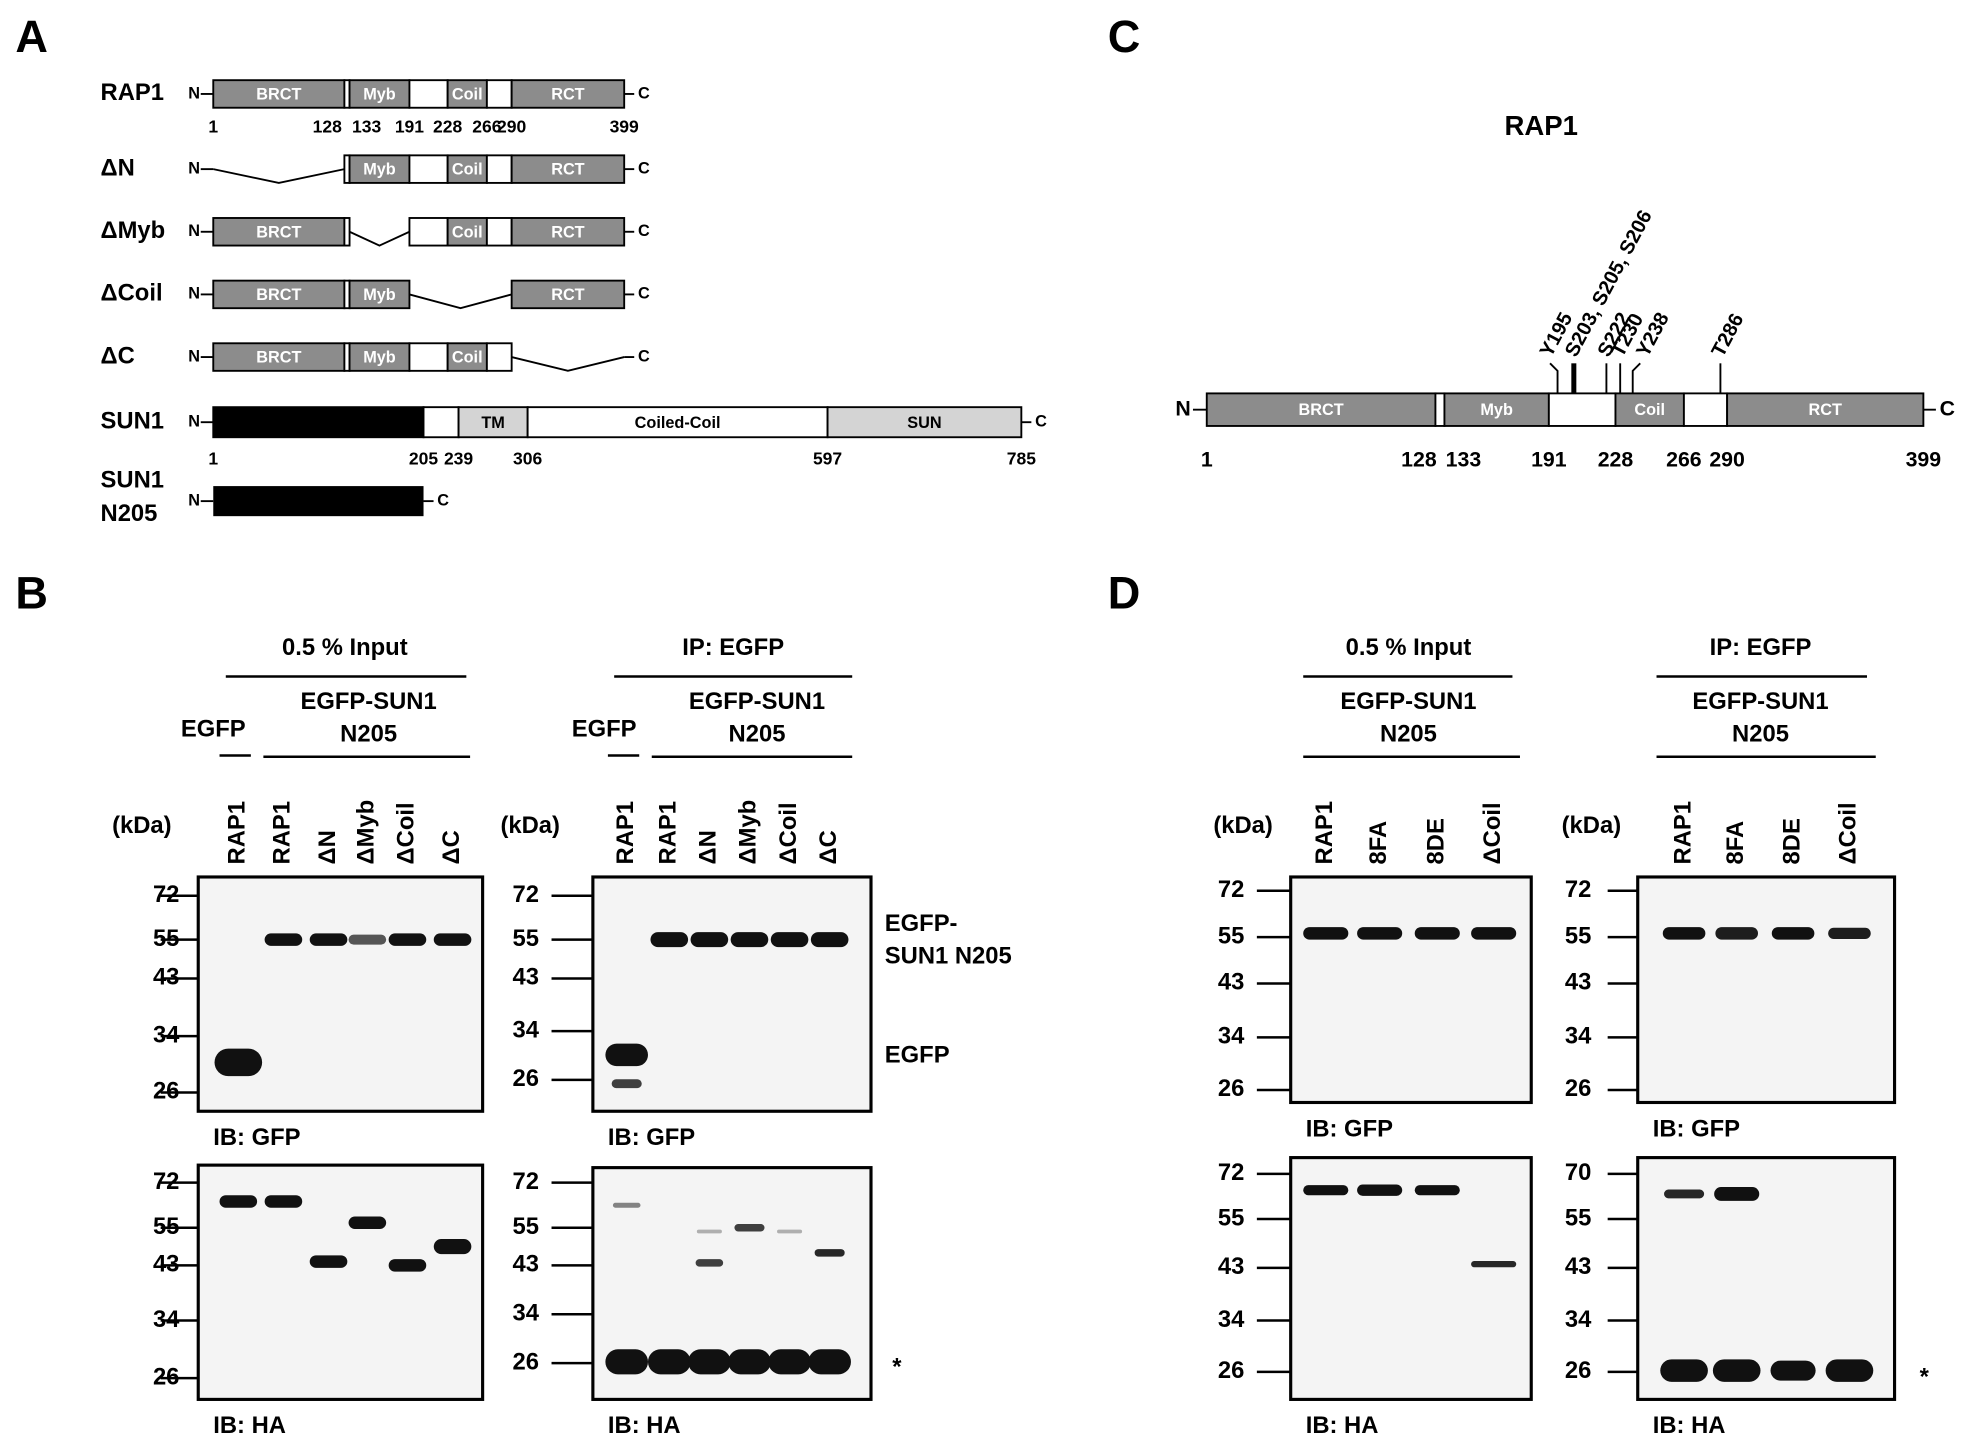 Image resolution: width=1965 pixels, height=1442 pixels. I want to click on panel-label: A, so click(31, 36).